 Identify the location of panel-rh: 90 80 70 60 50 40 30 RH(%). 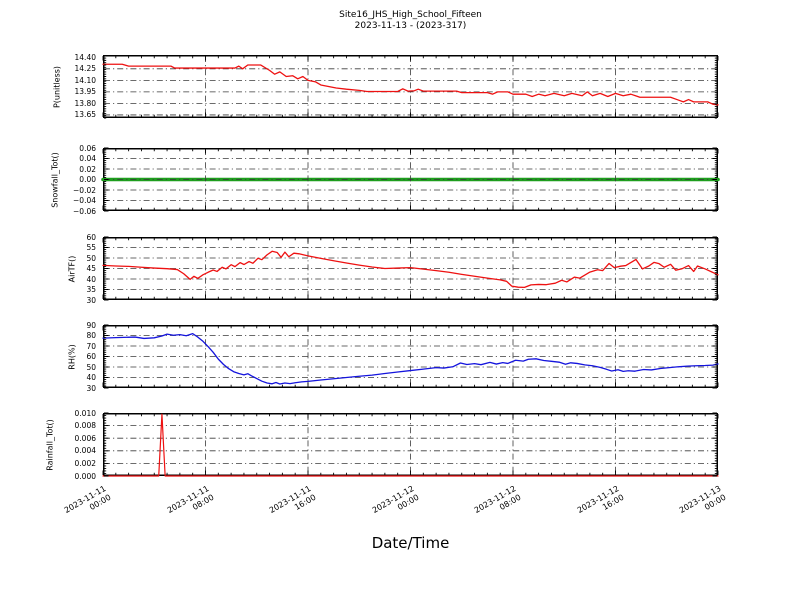
(400, 357).